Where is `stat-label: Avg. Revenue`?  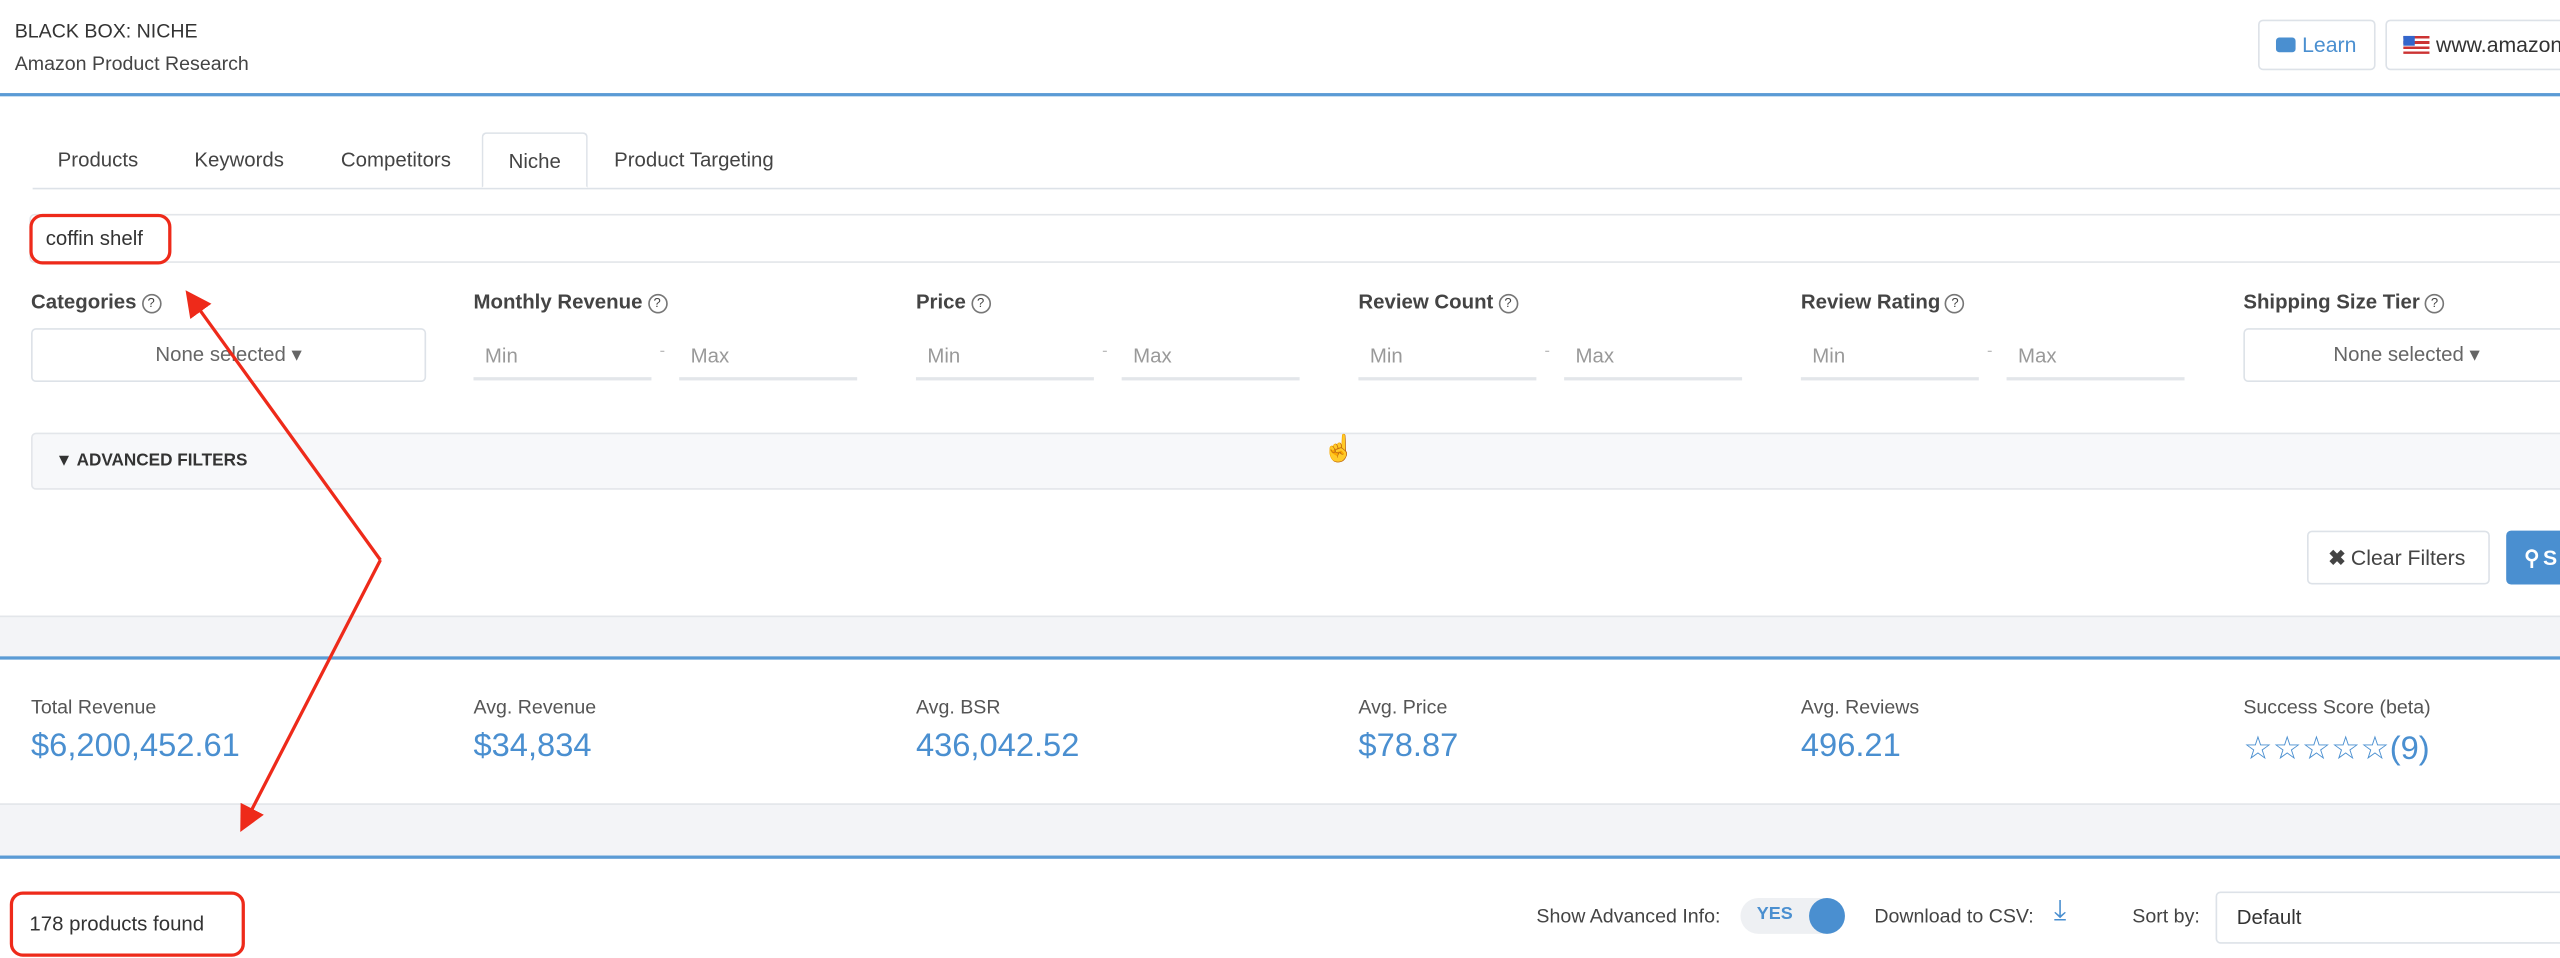
stat-label: Avg. Revenue is located at coordinates (535, 707).